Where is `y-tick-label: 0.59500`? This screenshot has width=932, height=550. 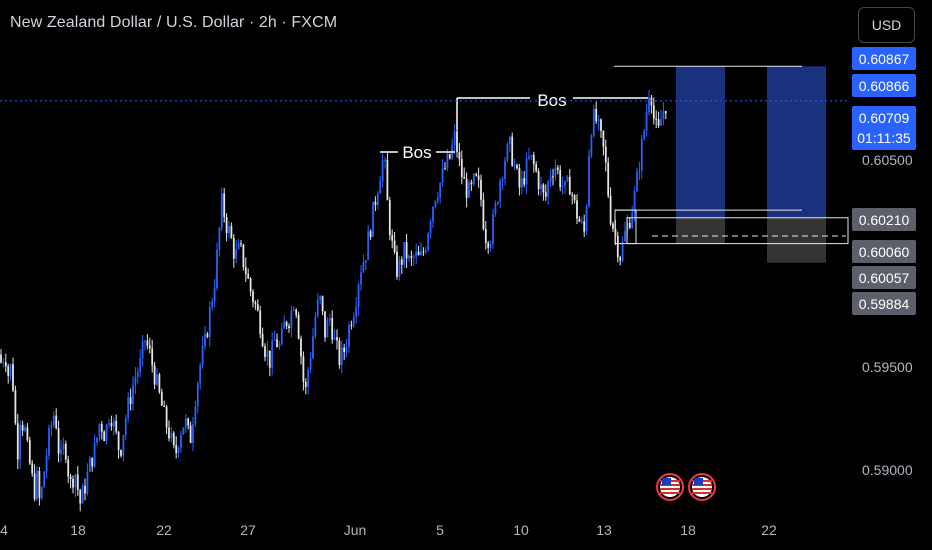
y-tick-label: 0.59500 is located at coordinates (887, 367).